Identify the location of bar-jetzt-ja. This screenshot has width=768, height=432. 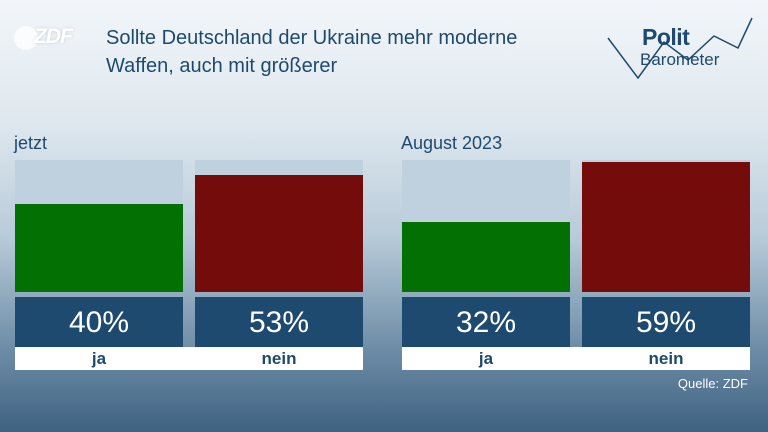
(99, 226).